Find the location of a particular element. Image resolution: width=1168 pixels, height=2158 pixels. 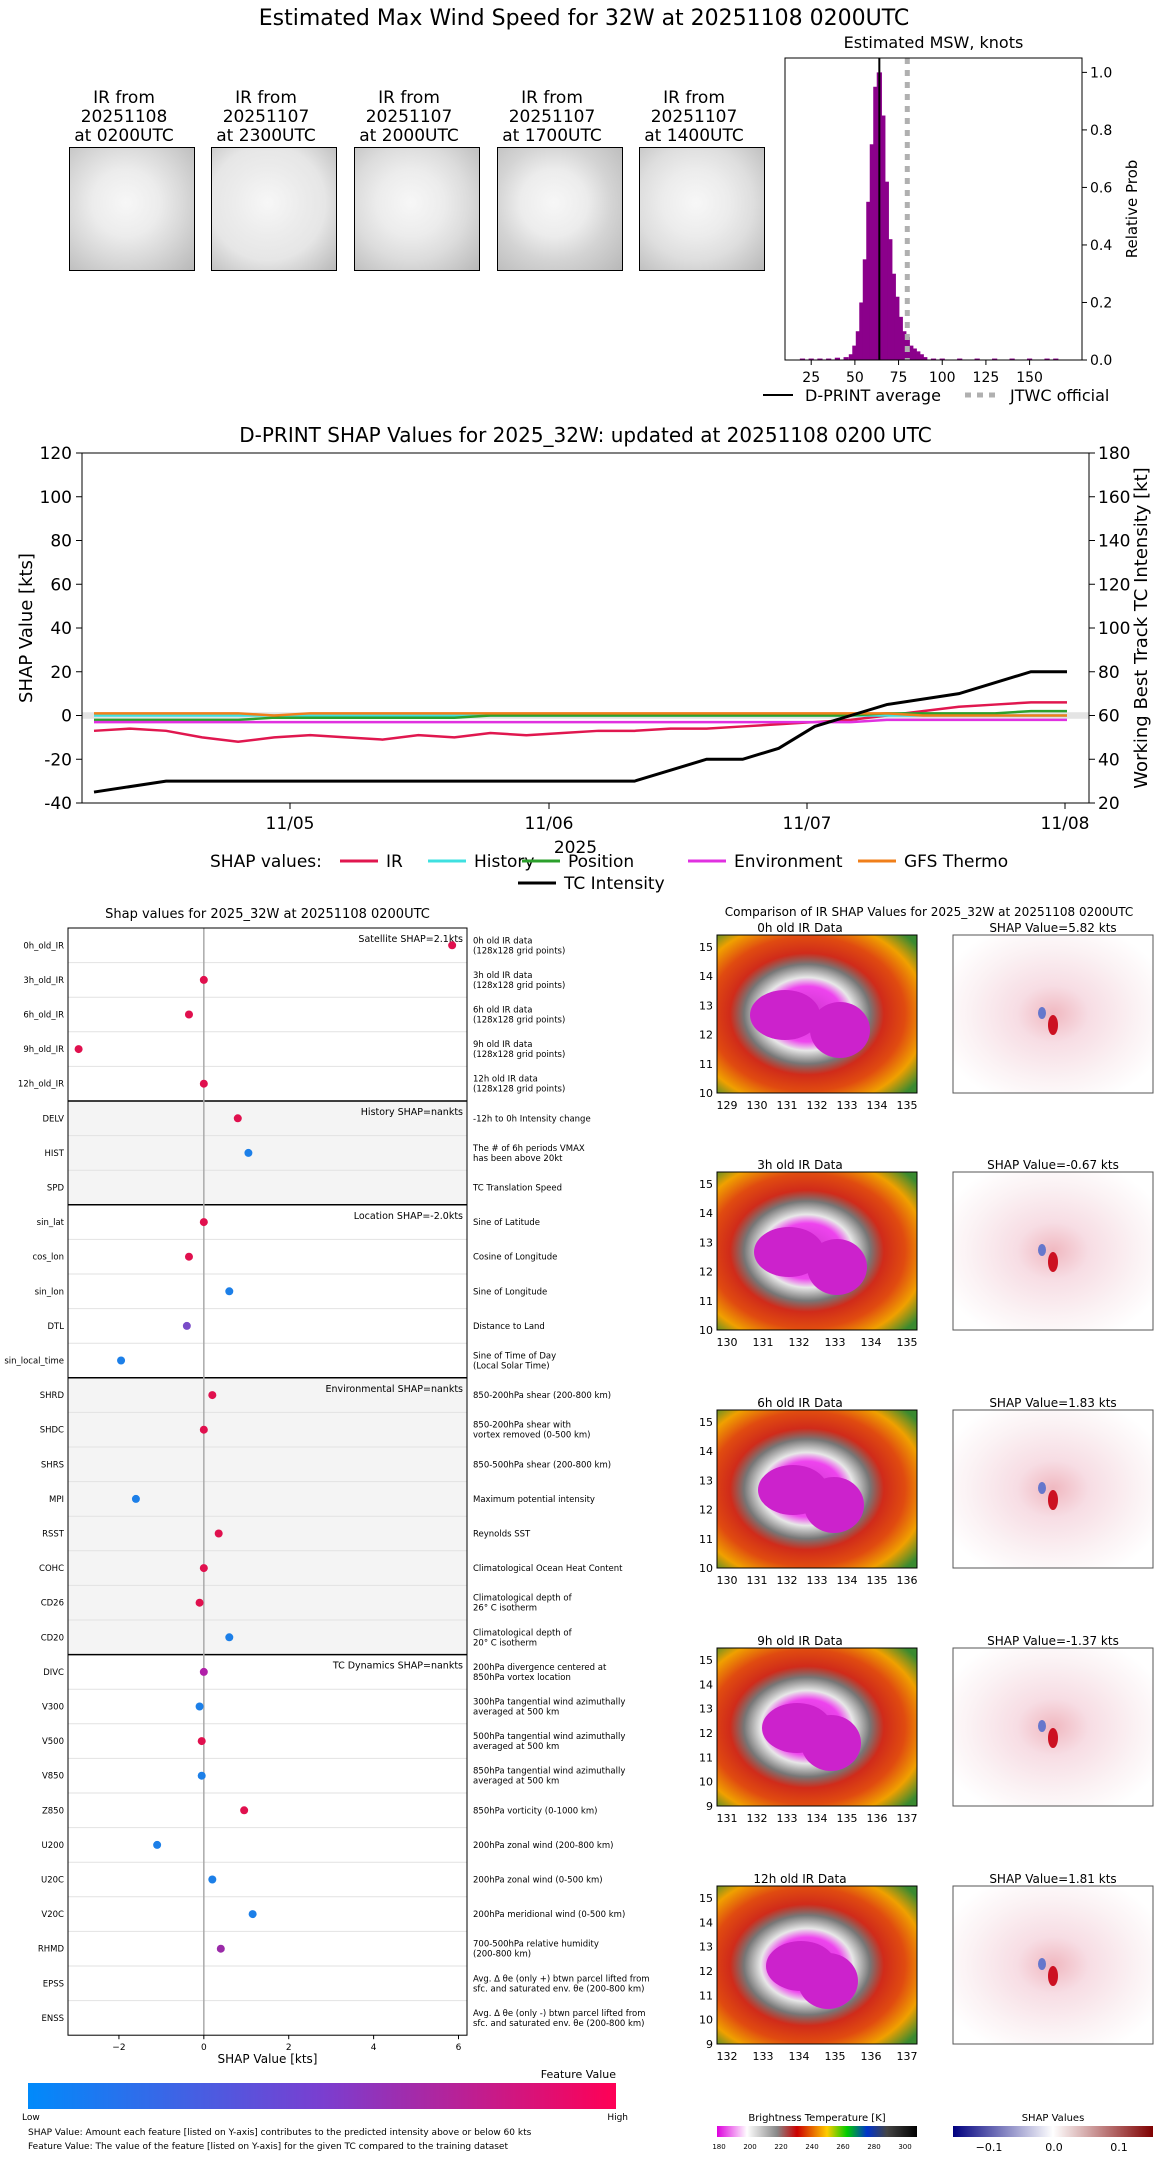

bt-colorbar-tick: 240 is located at coordinates (811, 2147).